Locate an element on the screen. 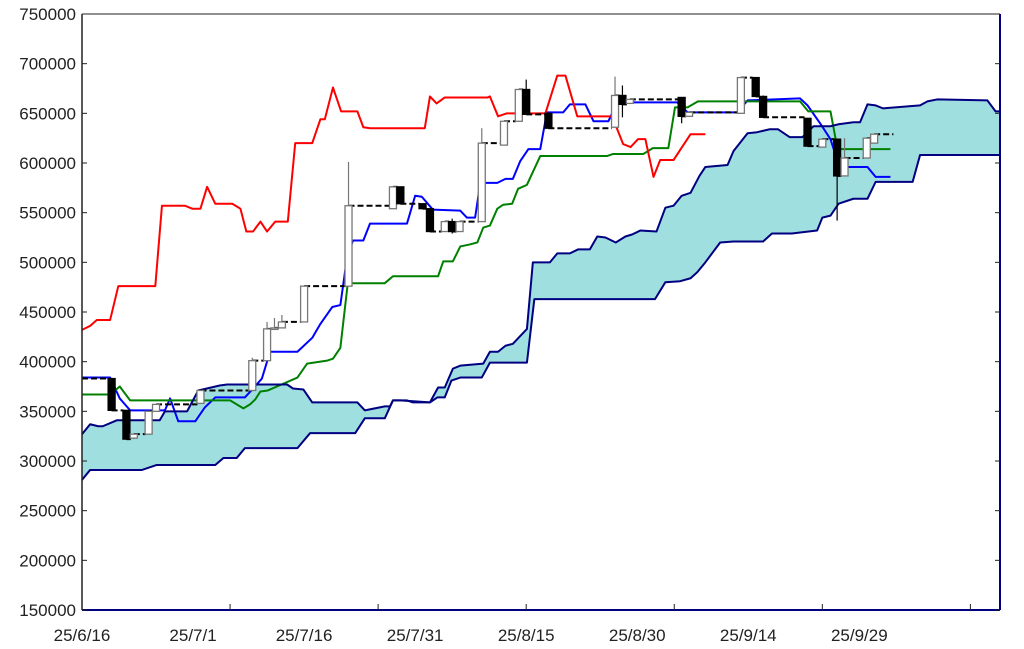 Image resolution: width=1024 pixels, height=649 pixels. y-tick-label: 250000 is located at coordinates (47, 511).